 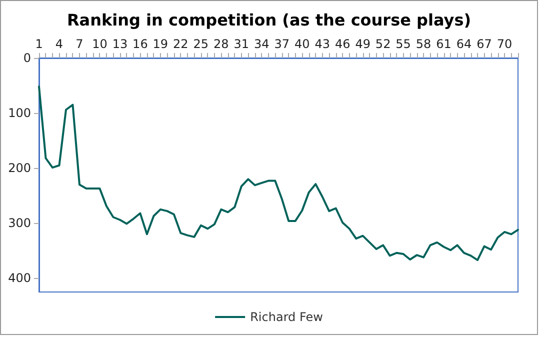 I want to click on x-tick-label: 70, so click(x=504, y=44).